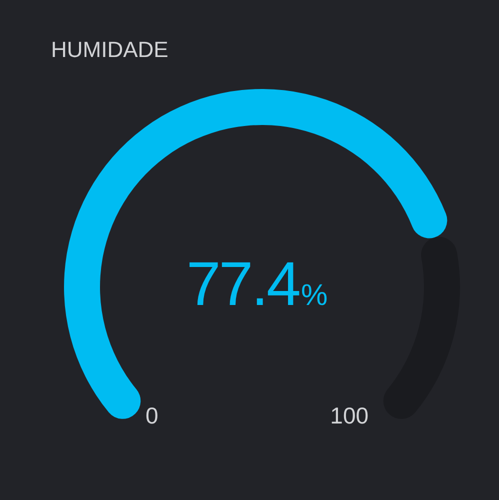 This screenshot has width=499, height=500. Describe the element at coordinates (151, 415) in the screenshot. I see `text: 0` at that location.